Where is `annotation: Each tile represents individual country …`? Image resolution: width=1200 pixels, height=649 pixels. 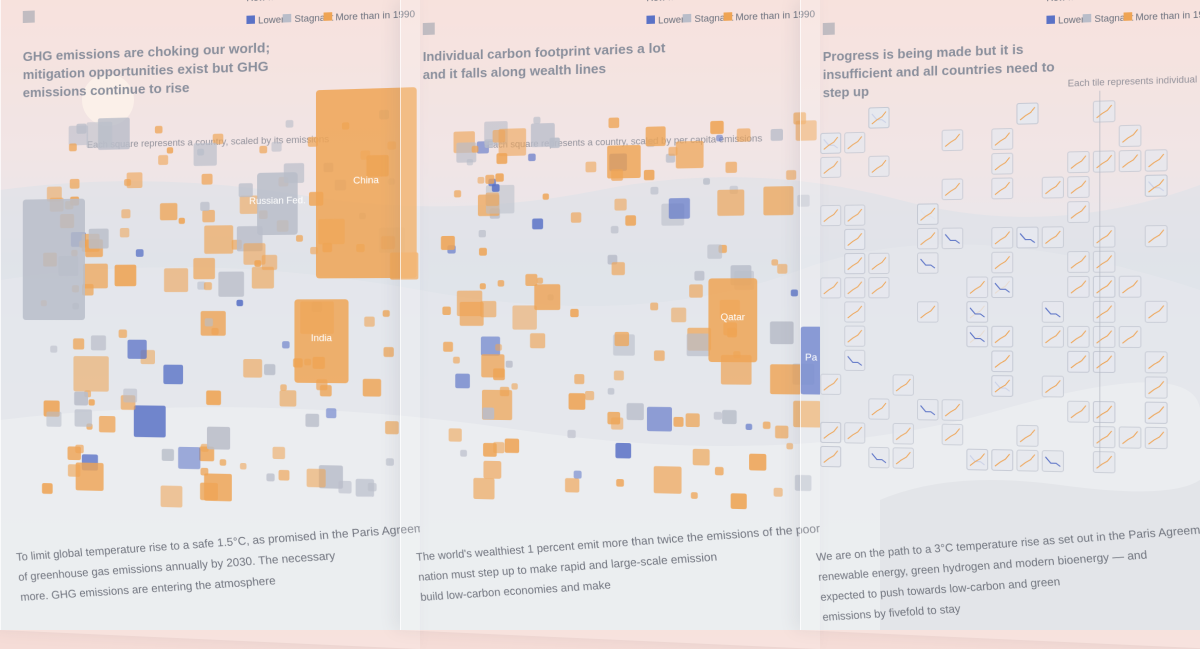 annotation: Each tile represents individual country … is located at coordinates (1134, 79).